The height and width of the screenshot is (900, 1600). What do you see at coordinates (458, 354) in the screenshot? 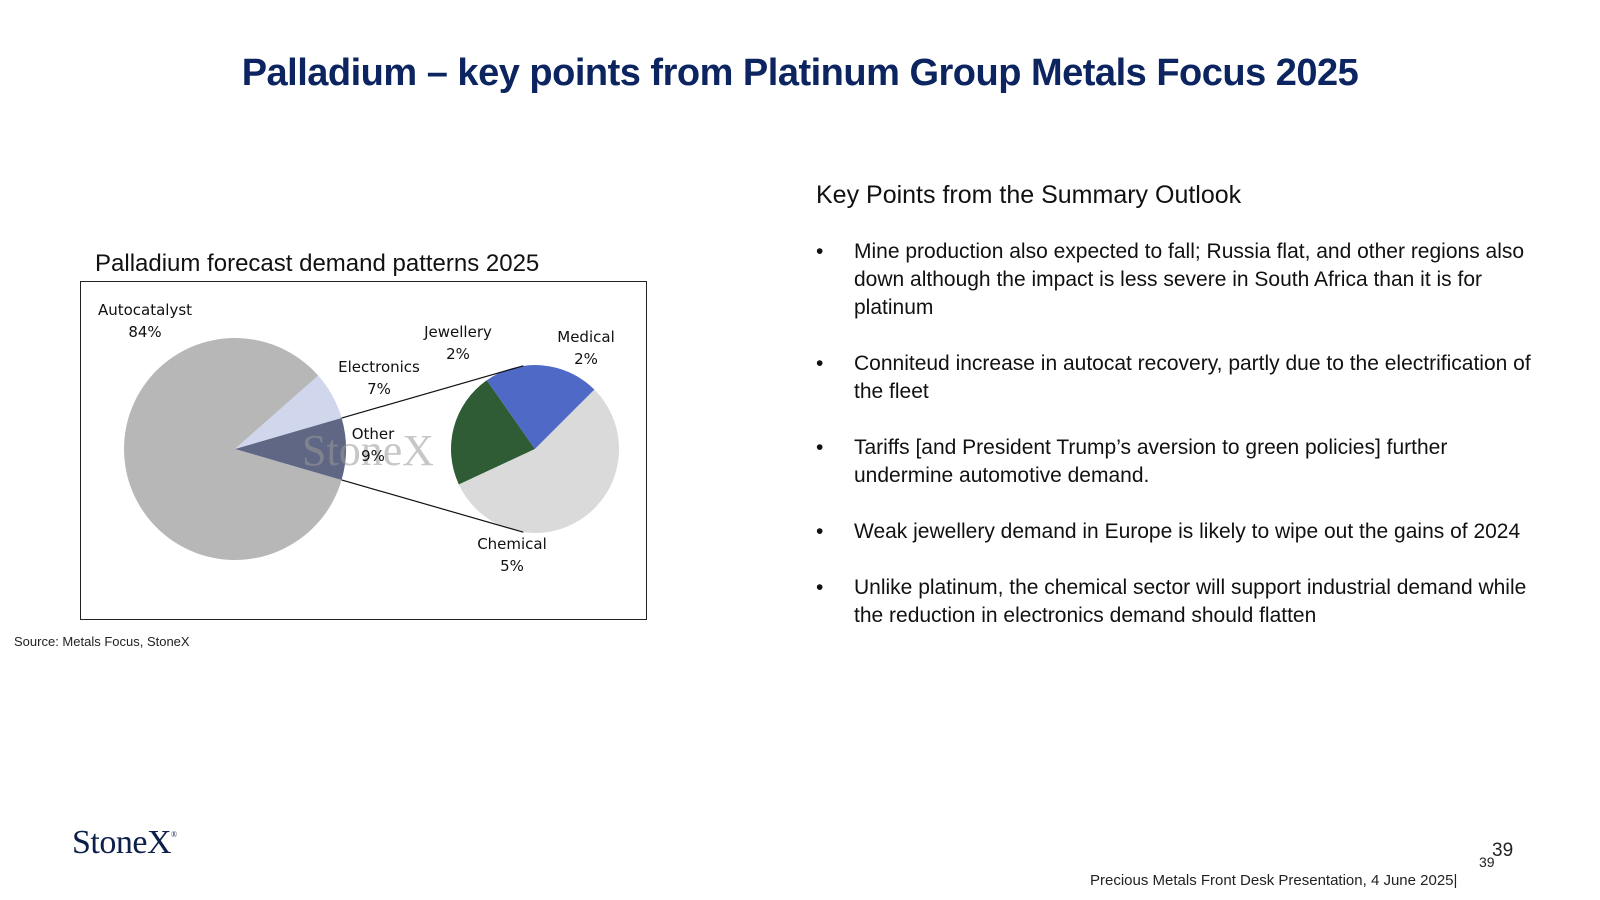
I see `data-value-jewellery: 2%` at bounding box center [458, 354].